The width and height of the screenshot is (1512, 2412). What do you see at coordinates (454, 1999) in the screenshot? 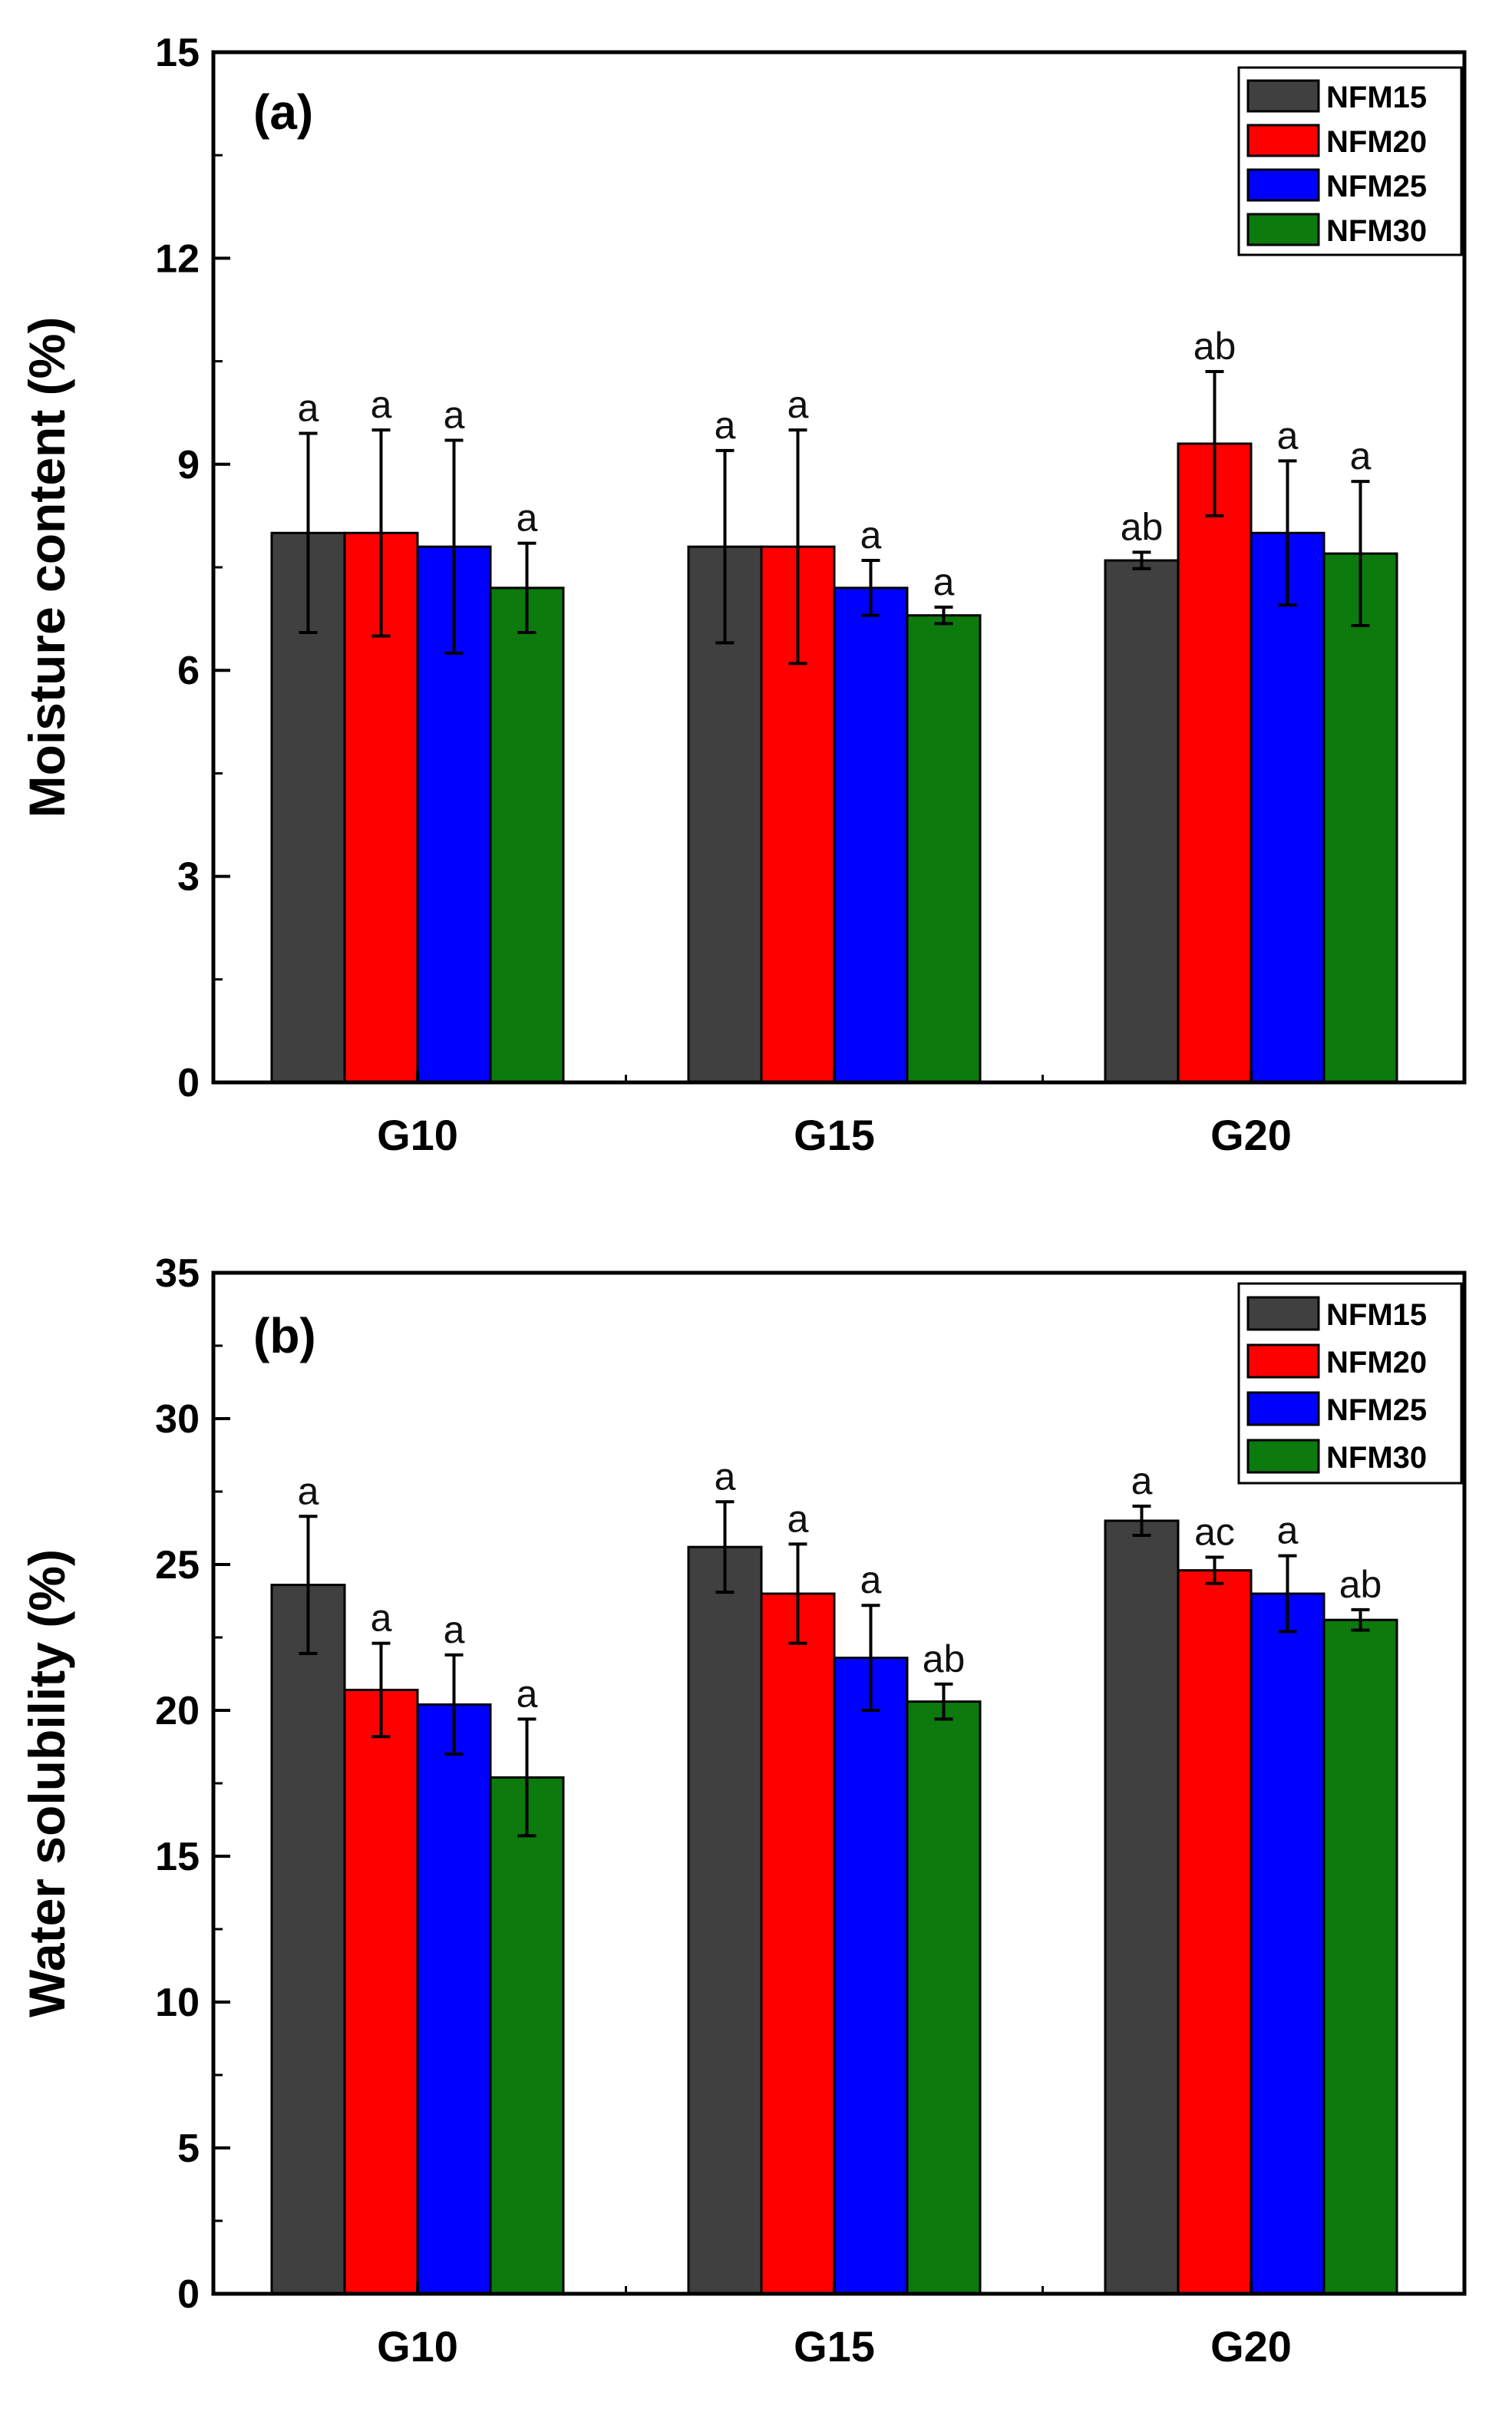
I see `bar-nfm25-g10` at bounding box center [454, 1999].